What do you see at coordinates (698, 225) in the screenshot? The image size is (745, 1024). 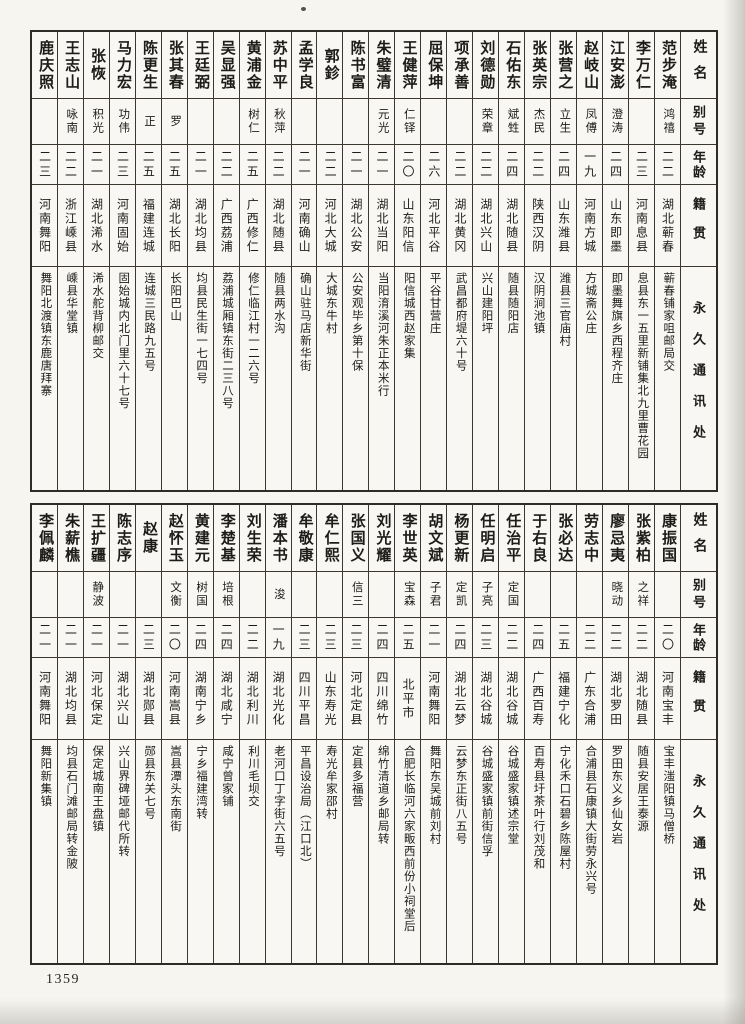 I see `header-origin-label: 籍贯` at bounding box center [698, 225].